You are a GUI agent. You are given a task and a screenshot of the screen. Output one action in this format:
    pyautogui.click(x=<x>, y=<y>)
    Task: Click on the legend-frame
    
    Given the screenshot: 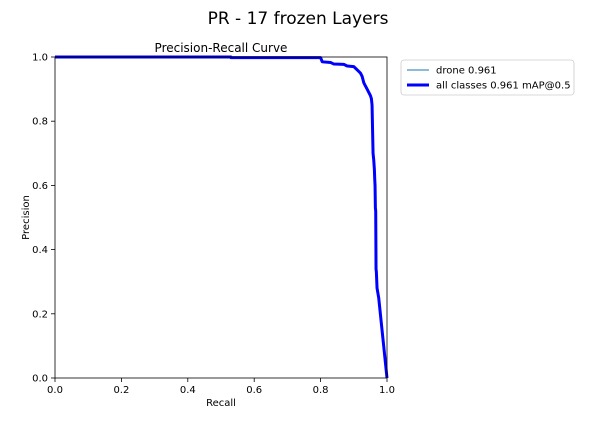 What is the action you would take?
    pyautogui.click(x=487, y=77)
    